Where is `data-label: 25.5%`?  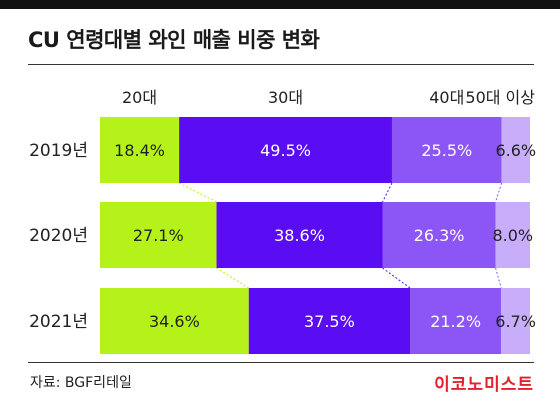
data-label: 25.5% is located at coordinates (446, 150).